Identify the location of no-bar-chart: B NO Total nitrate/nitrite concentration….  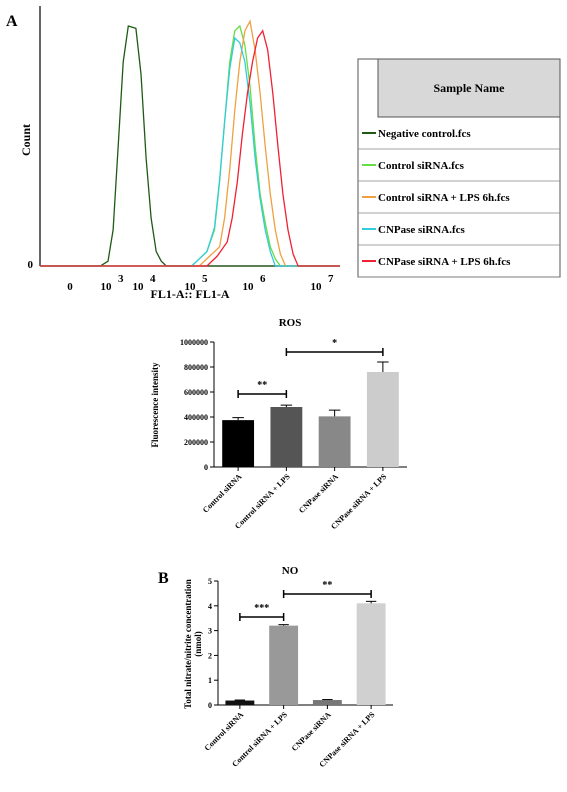
(275, 667).